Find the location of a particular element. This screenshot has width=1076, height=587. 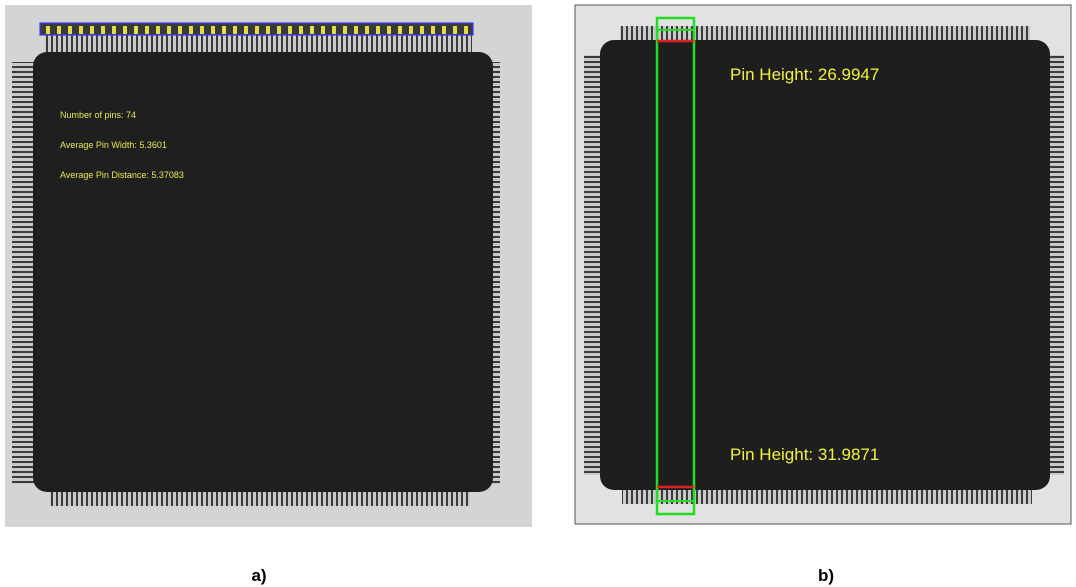

pin-highlights is located at coordinates (256, 29).